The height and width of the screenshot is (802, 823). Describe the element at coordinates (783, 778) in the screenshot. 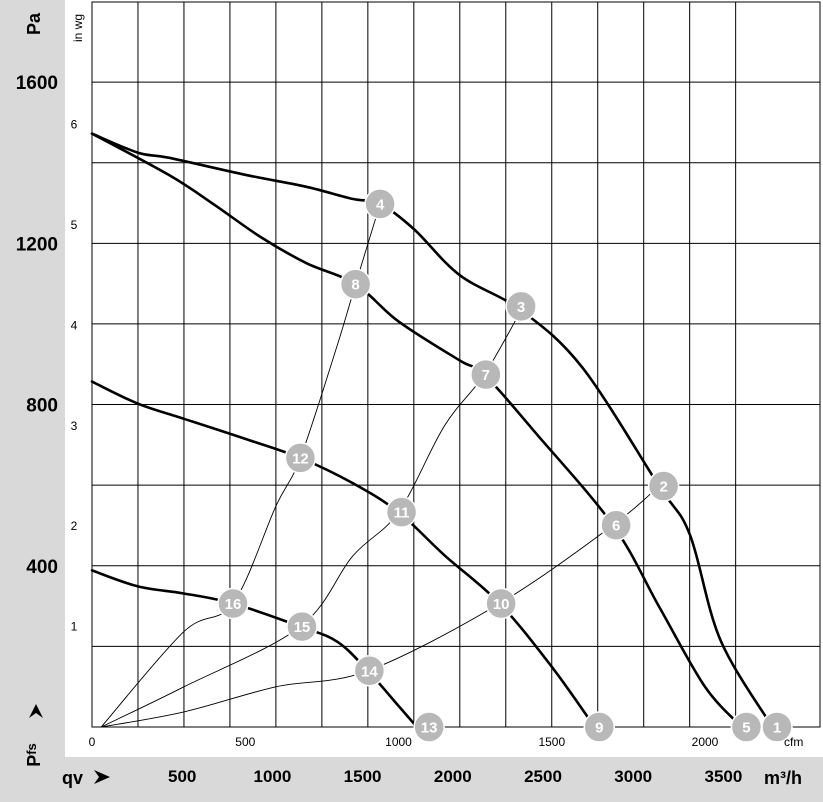

I see `x-unit-m3h: m³/h` at that location.